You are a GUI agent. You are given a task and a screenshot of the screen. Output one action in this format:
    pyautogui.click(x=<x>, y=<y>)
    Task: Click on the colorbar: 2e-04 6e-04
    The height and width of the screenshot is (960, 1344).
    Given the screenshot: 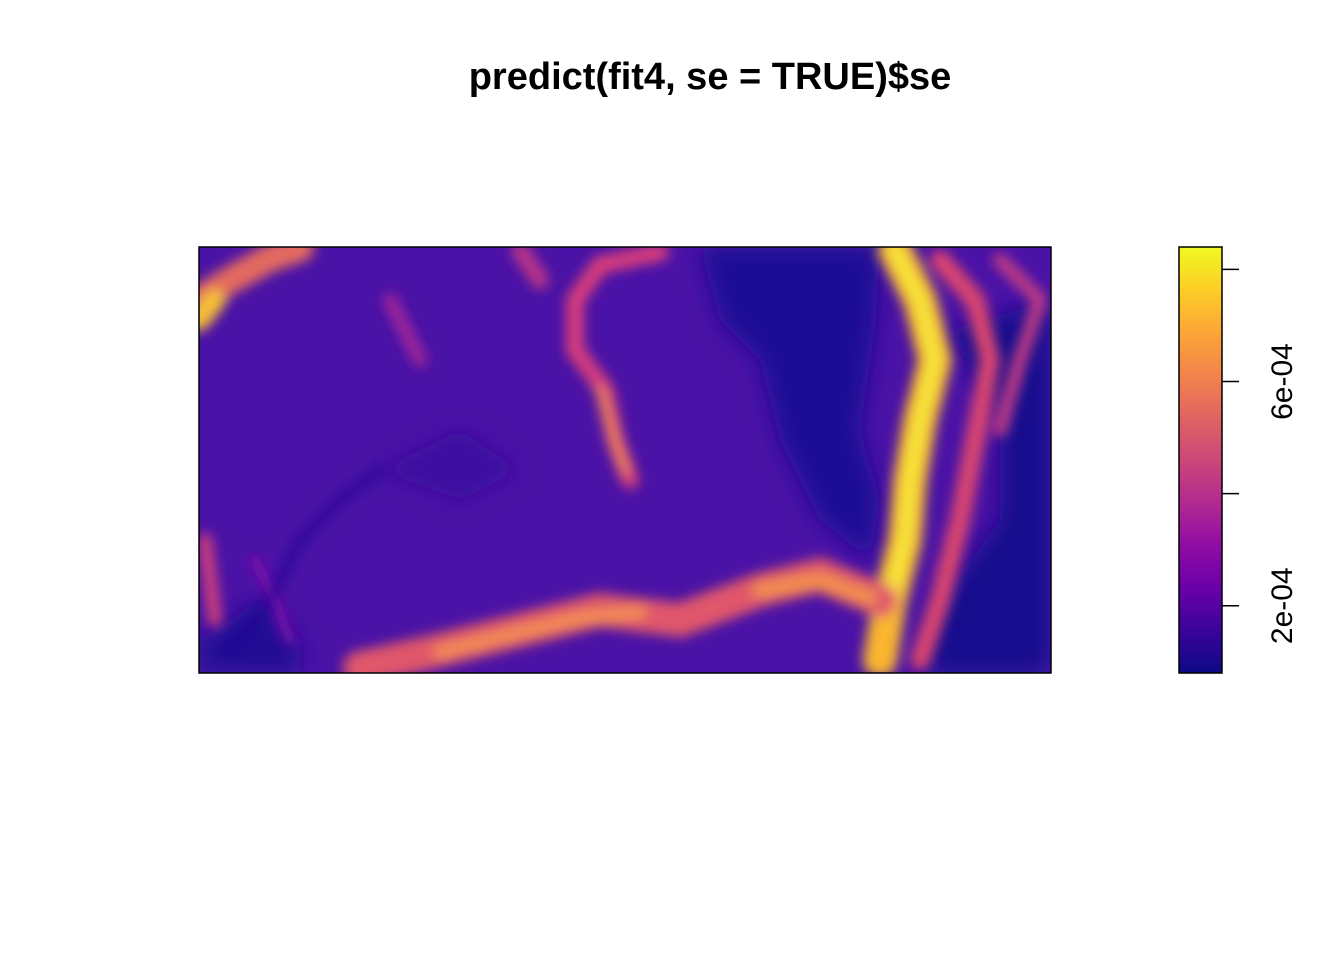 What is the action you would take?
    pyautogui.click(x=1238, y=460)
    